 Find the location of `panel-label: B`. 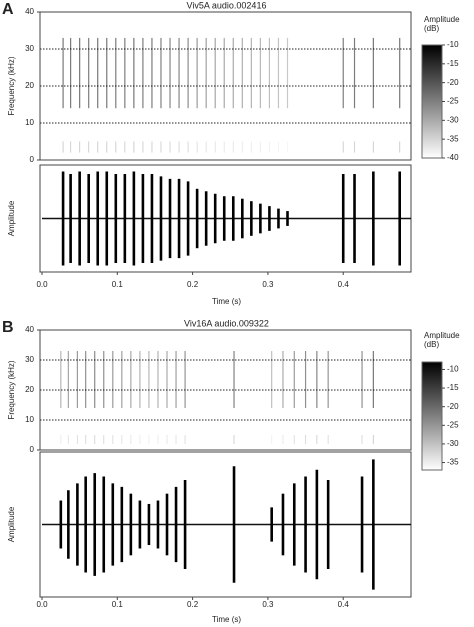

panel-label: B is located at coordinates (8, 327).